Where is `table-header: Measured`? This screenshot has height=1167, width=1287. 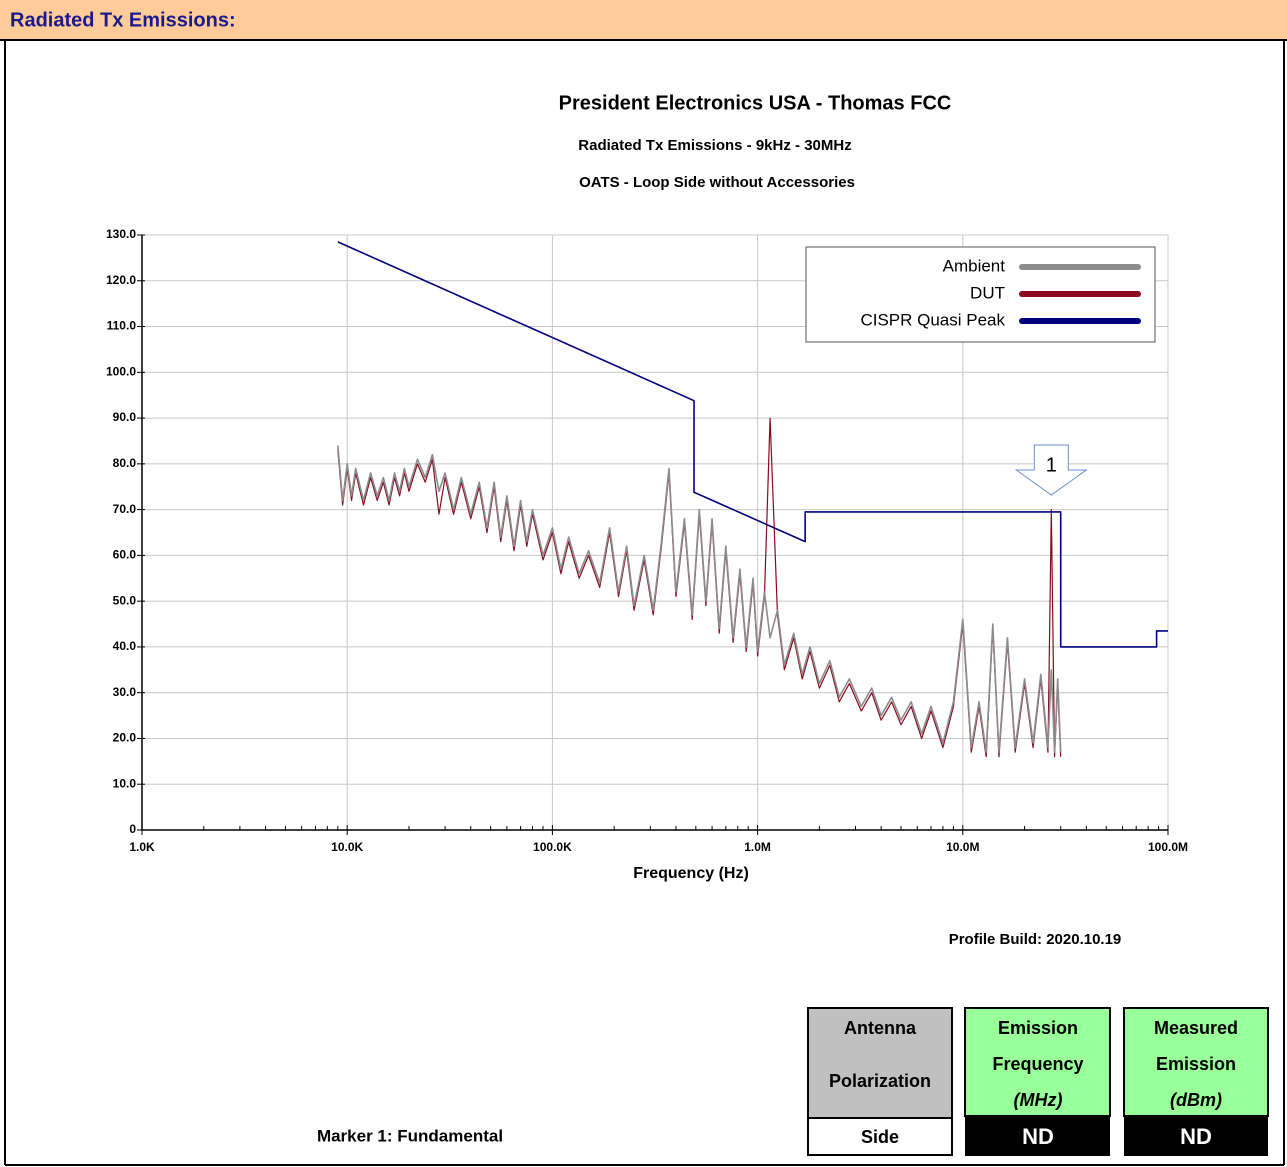 table-header: Measured is located at coordinates (1196, 1028).